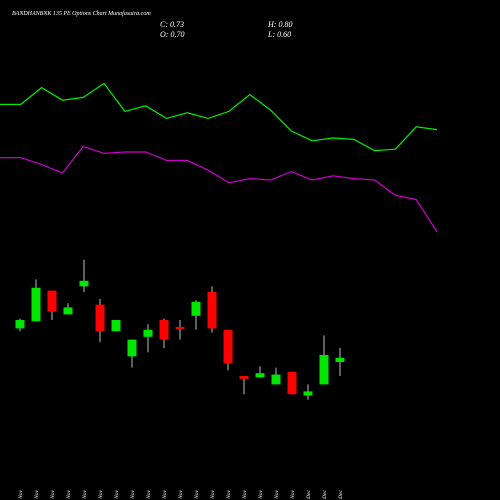 Image resolution: width=500 pixels, height=500 pixels. What do you see at coordinates (172, 34) in the screenshot?
I see `open-summary: O: 0.70` at bounding box center [172, 34].